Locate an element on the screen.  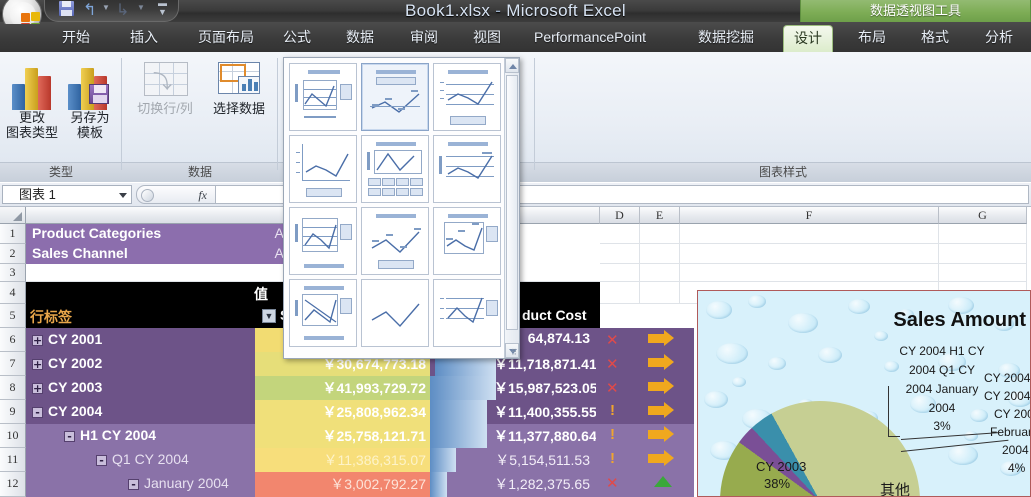
table-row: - January 2004 is located at coordinates (140, 484).